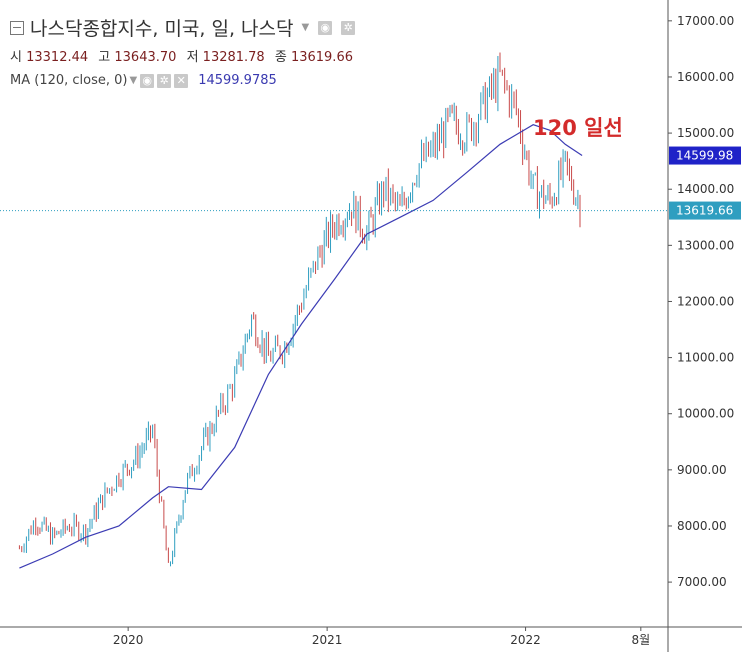 This screenshot has height=652, width=742. Describe the element at coordinates (17, 27) in the screenshot. I see `collapse-icon` at that location.